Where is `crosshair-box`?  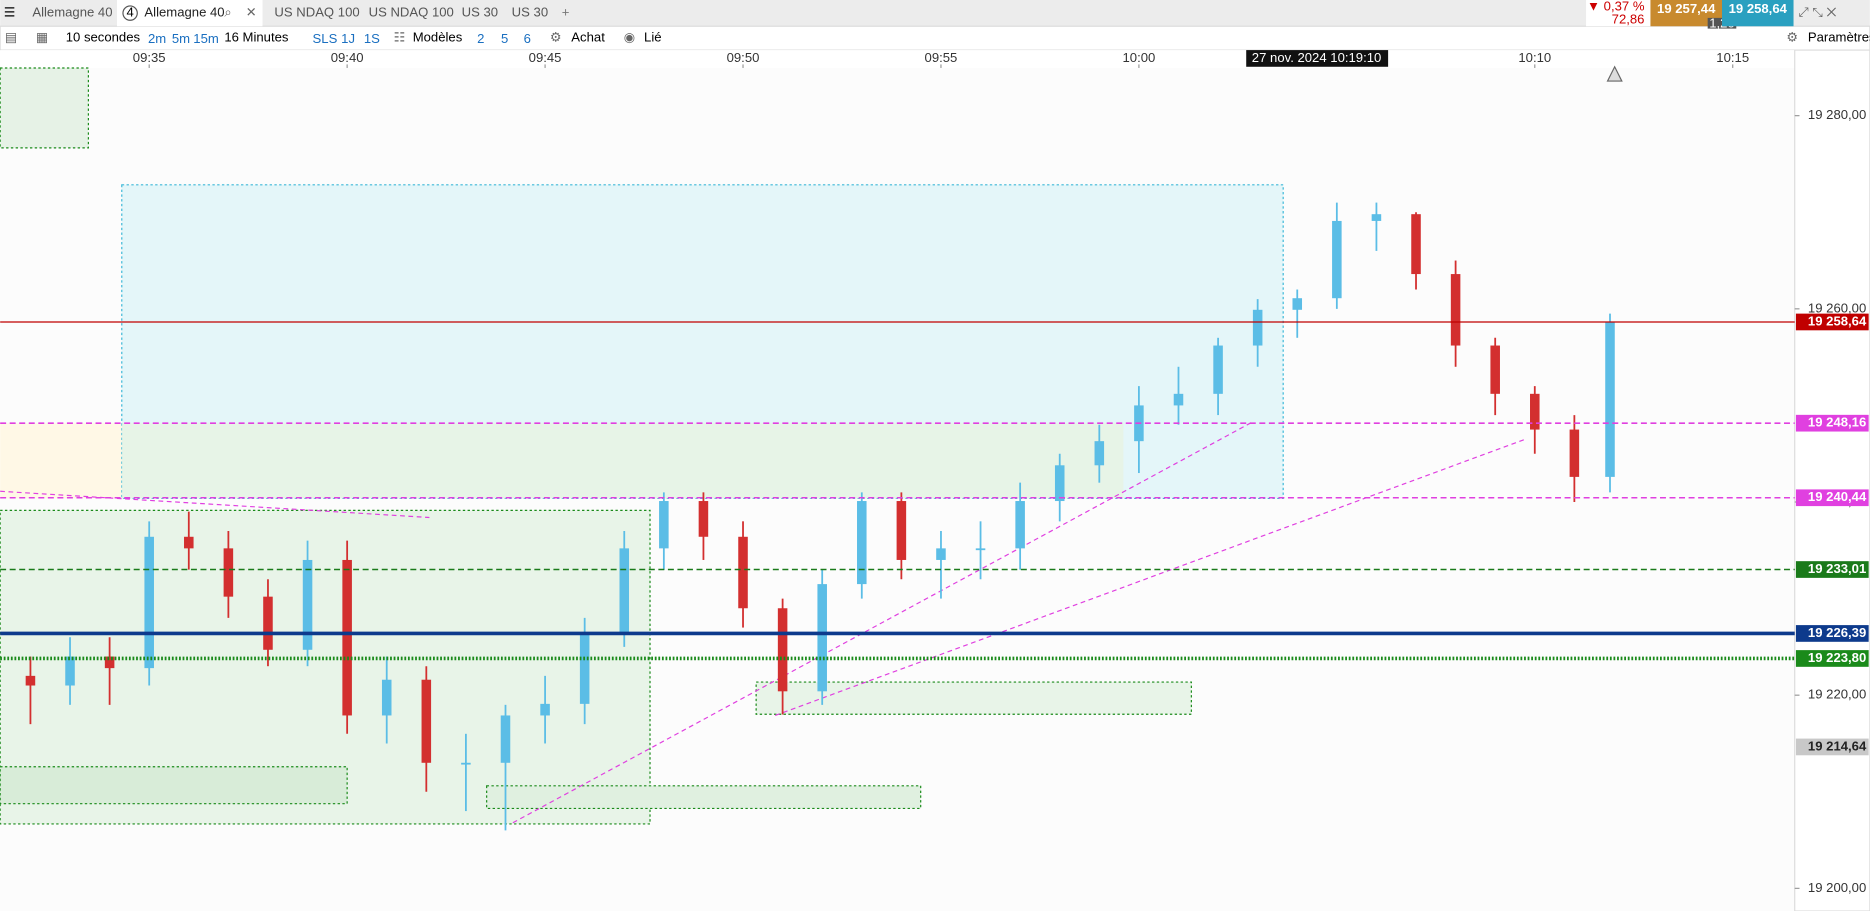 crosshair-box is located at coordinates (1317, 58).